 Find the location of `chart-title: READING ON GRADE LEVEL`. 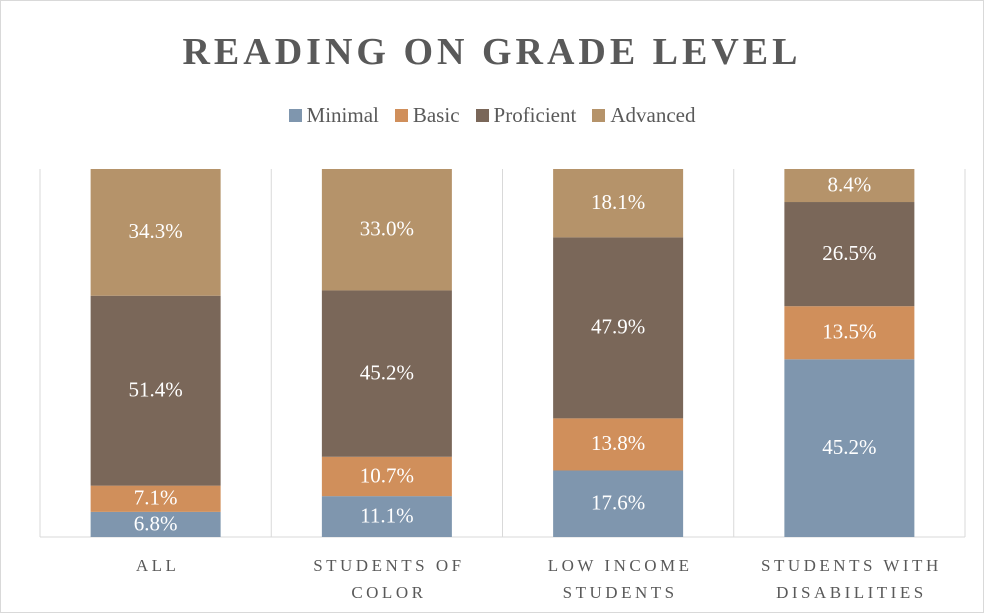

chart-title: READING ON GRADE LEVEL is located at coordinates (492, 52).